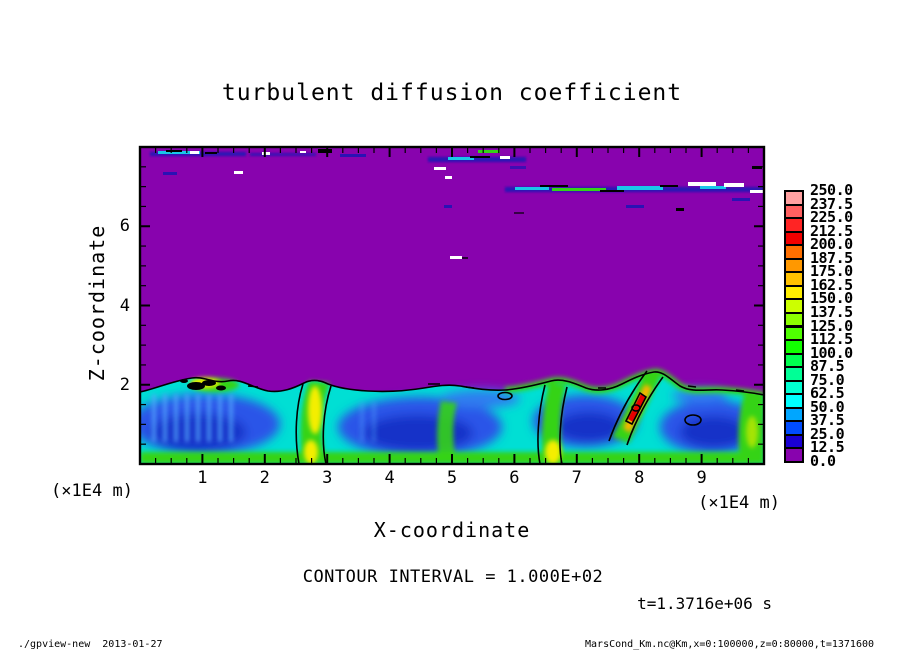 The image size is (904, 654). I want to click on colorbar-label: 50.0, so click(827, 406).